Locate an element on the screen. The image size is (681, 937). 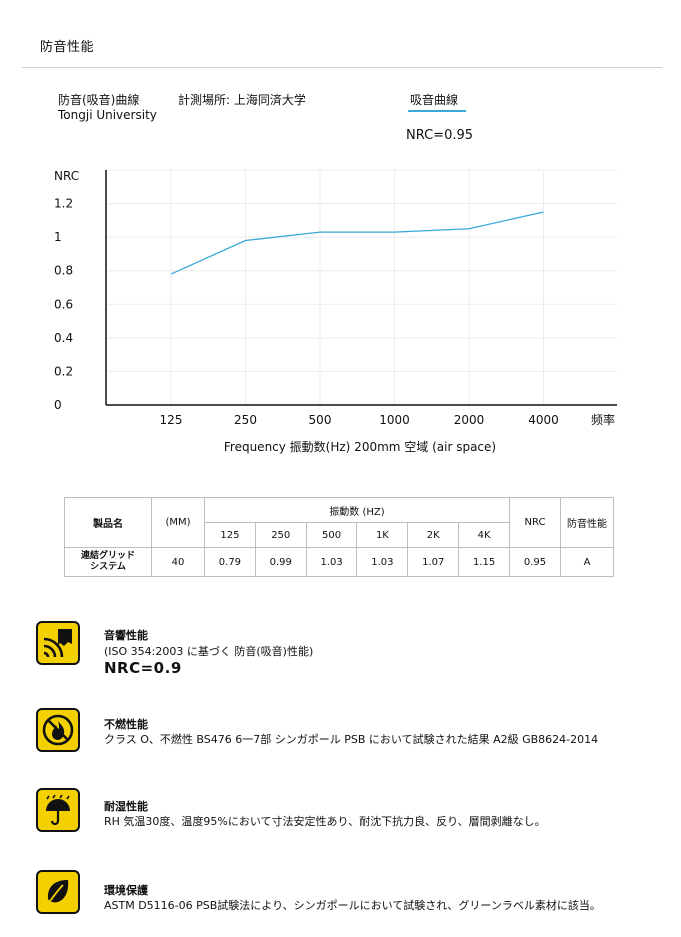
y-tick-label: 1.2 is located at coordinates (63, 204).